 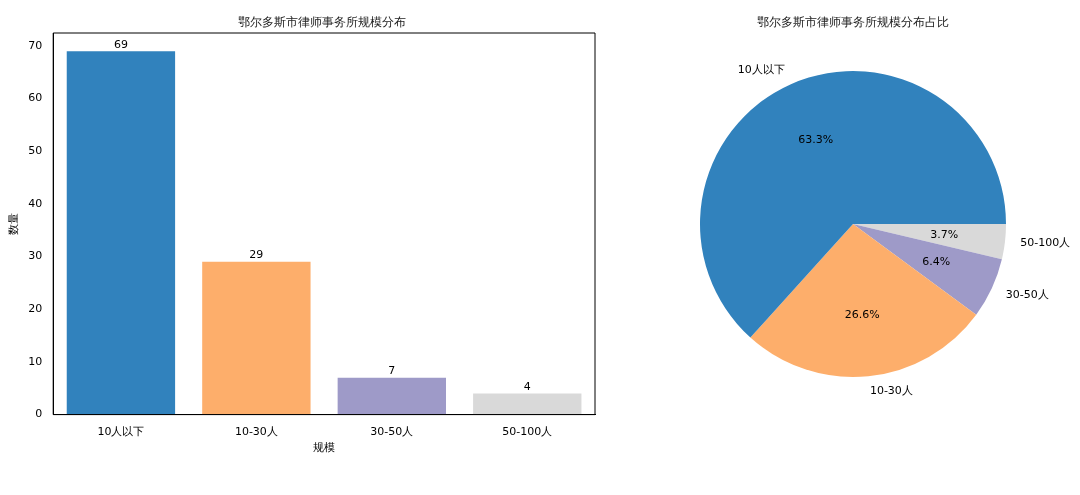 I want to click on data-label: 29, so click(x=256, y=255).